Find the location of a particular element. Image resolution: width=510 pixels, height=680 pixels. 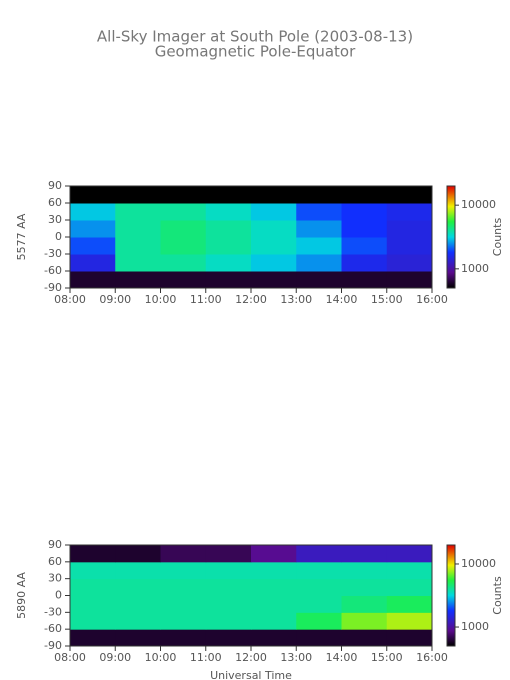

y-tick-label: -90 is located at coordinates (53, 645).